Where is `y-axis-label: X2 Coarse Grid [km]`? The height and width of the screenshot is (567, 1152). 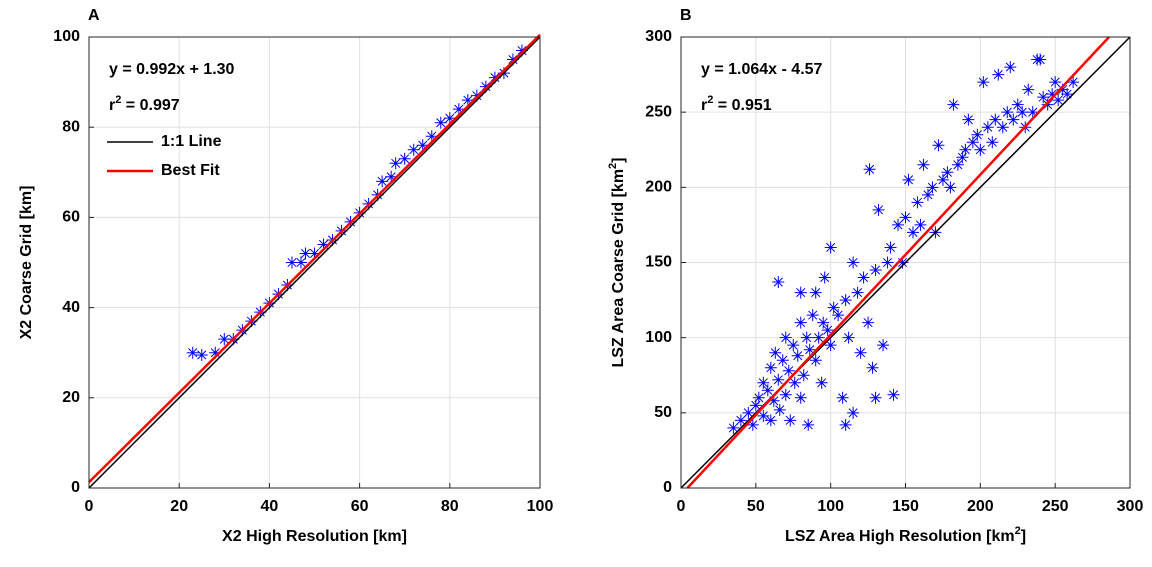
y-axis-label: X2 Coarse Grid [km] is located at coordinates (26, 263).